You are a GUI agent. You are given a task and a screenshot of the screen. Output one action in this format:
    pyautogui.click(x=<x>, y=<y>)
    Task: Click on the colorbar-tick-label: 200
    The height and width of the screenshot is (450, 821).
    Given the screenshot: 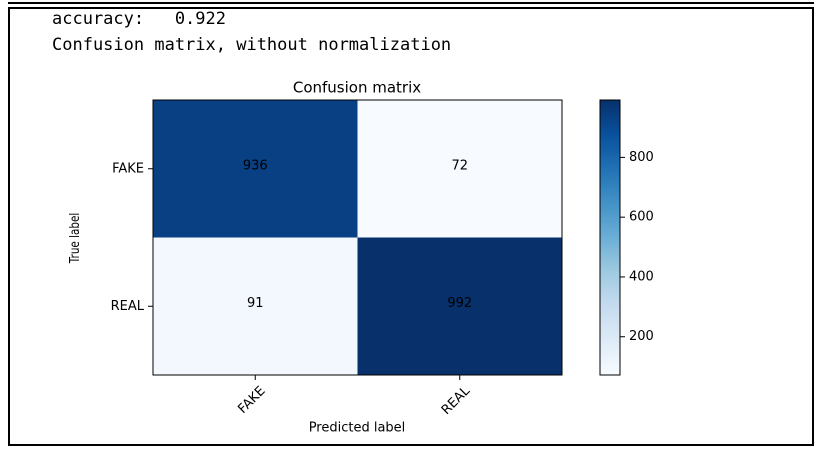 What is the action you would take?
    pyautogui.click(x=641, y=336)
    